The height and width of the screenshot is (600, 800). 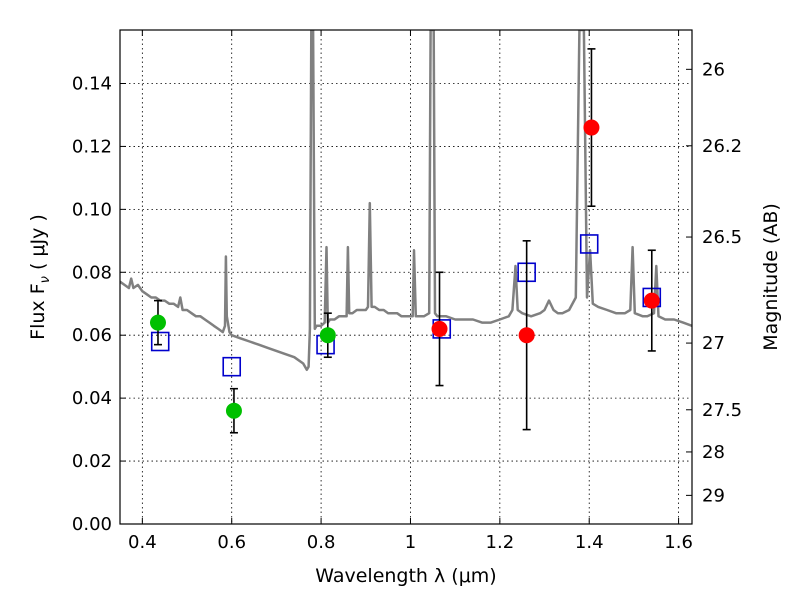 I want to click on y-tick-label: 0.02, so click(x=92, y=461).